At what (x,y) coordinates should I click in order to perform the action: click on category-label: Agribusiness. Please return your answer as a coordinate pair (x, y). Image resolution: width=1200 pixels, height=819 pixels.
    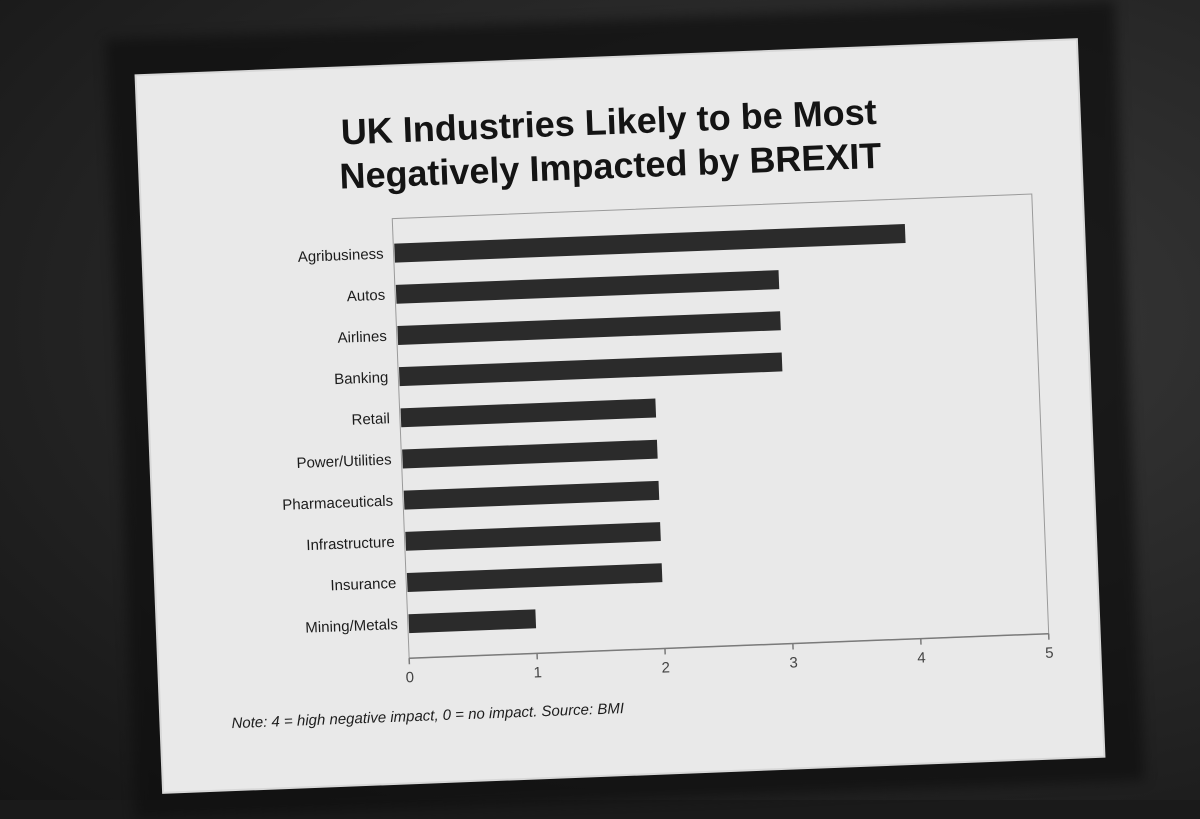
    Looking at the image, I should click on (340, 256).